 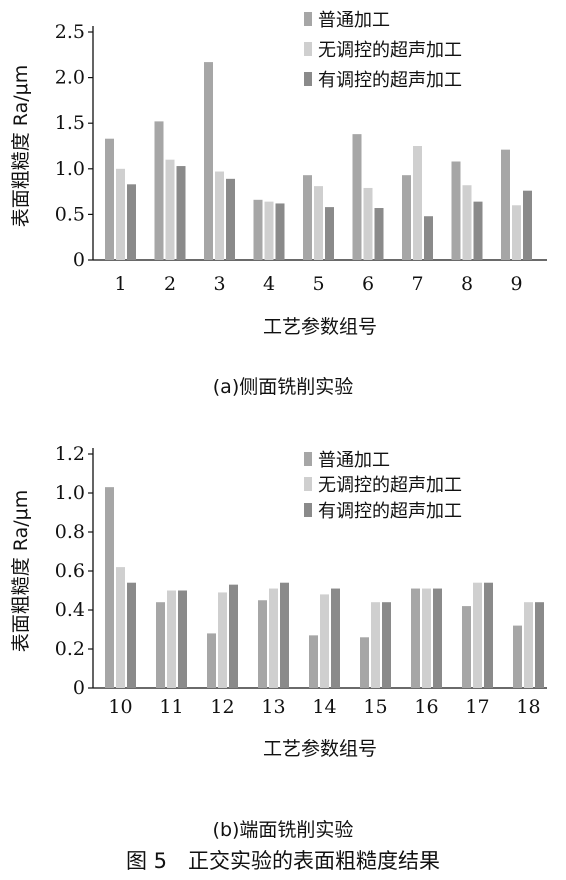 What do you see at coordinates (79, 260) in the screenshot?
I see `chart-a-y-tick-label: 0` at bounding box center [79, 260].